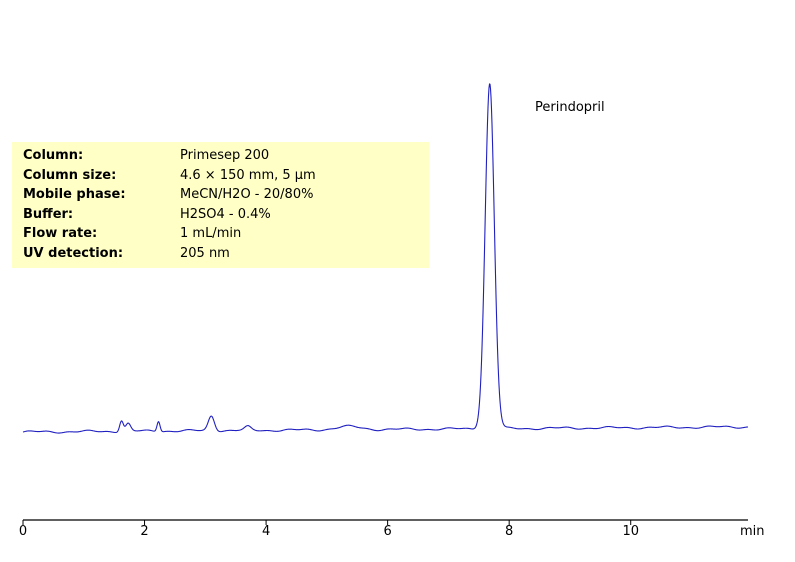  I want to click on info-row: Mobile phase: MeCN/H2O - 20/80%, so click(168, 195).